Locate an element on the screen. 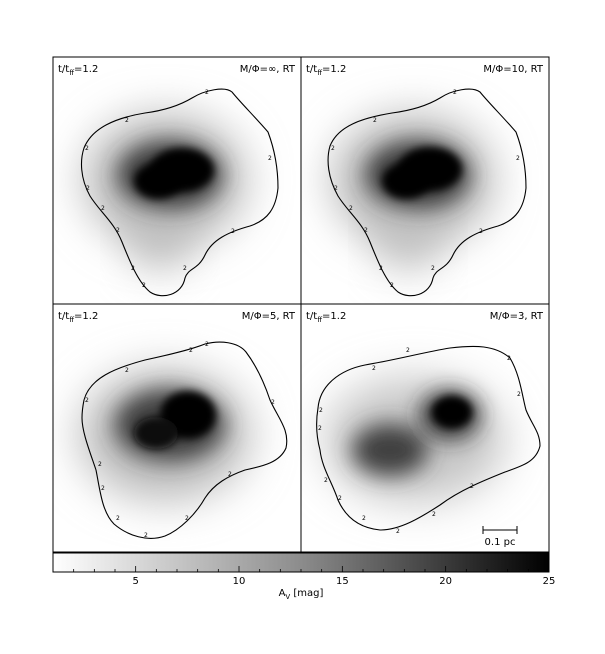  colorbar-tick-label: 5 is located at coordinates (135, 581).